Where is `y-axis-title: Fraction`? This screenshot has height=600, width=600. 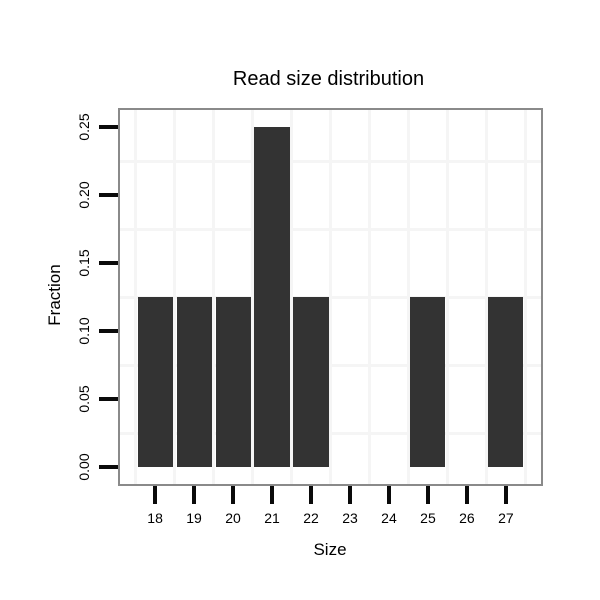 y-axis-title: Fraction is located at coordinates (54, 295).